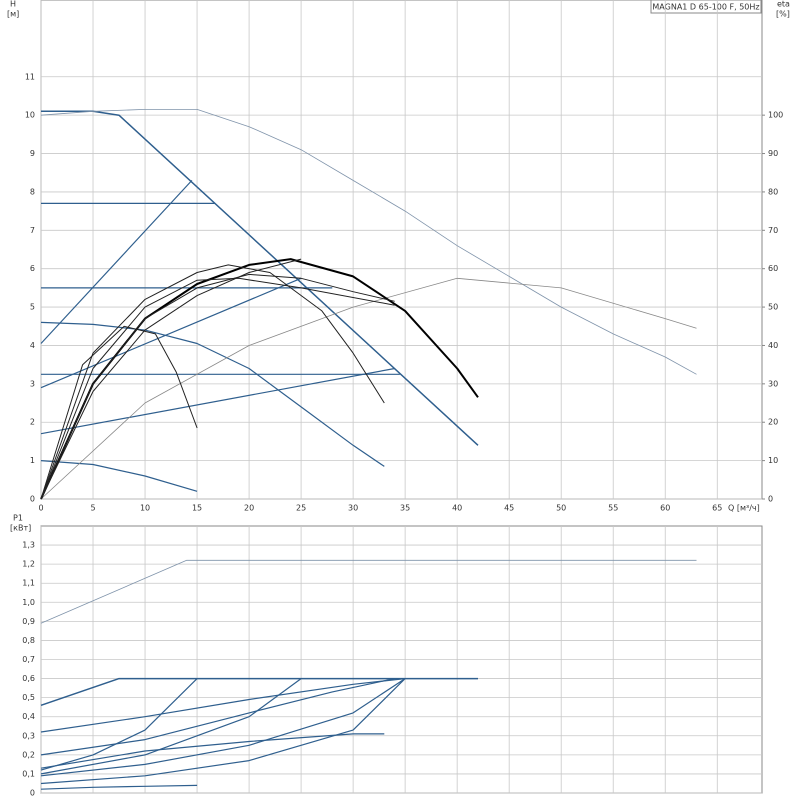 This screenshot has height=804, width=800. What do you see at coordinates (744, 508) in the screenshot?
I see `x-label: Q [м³/ч]` at bounding box center [744, 508].